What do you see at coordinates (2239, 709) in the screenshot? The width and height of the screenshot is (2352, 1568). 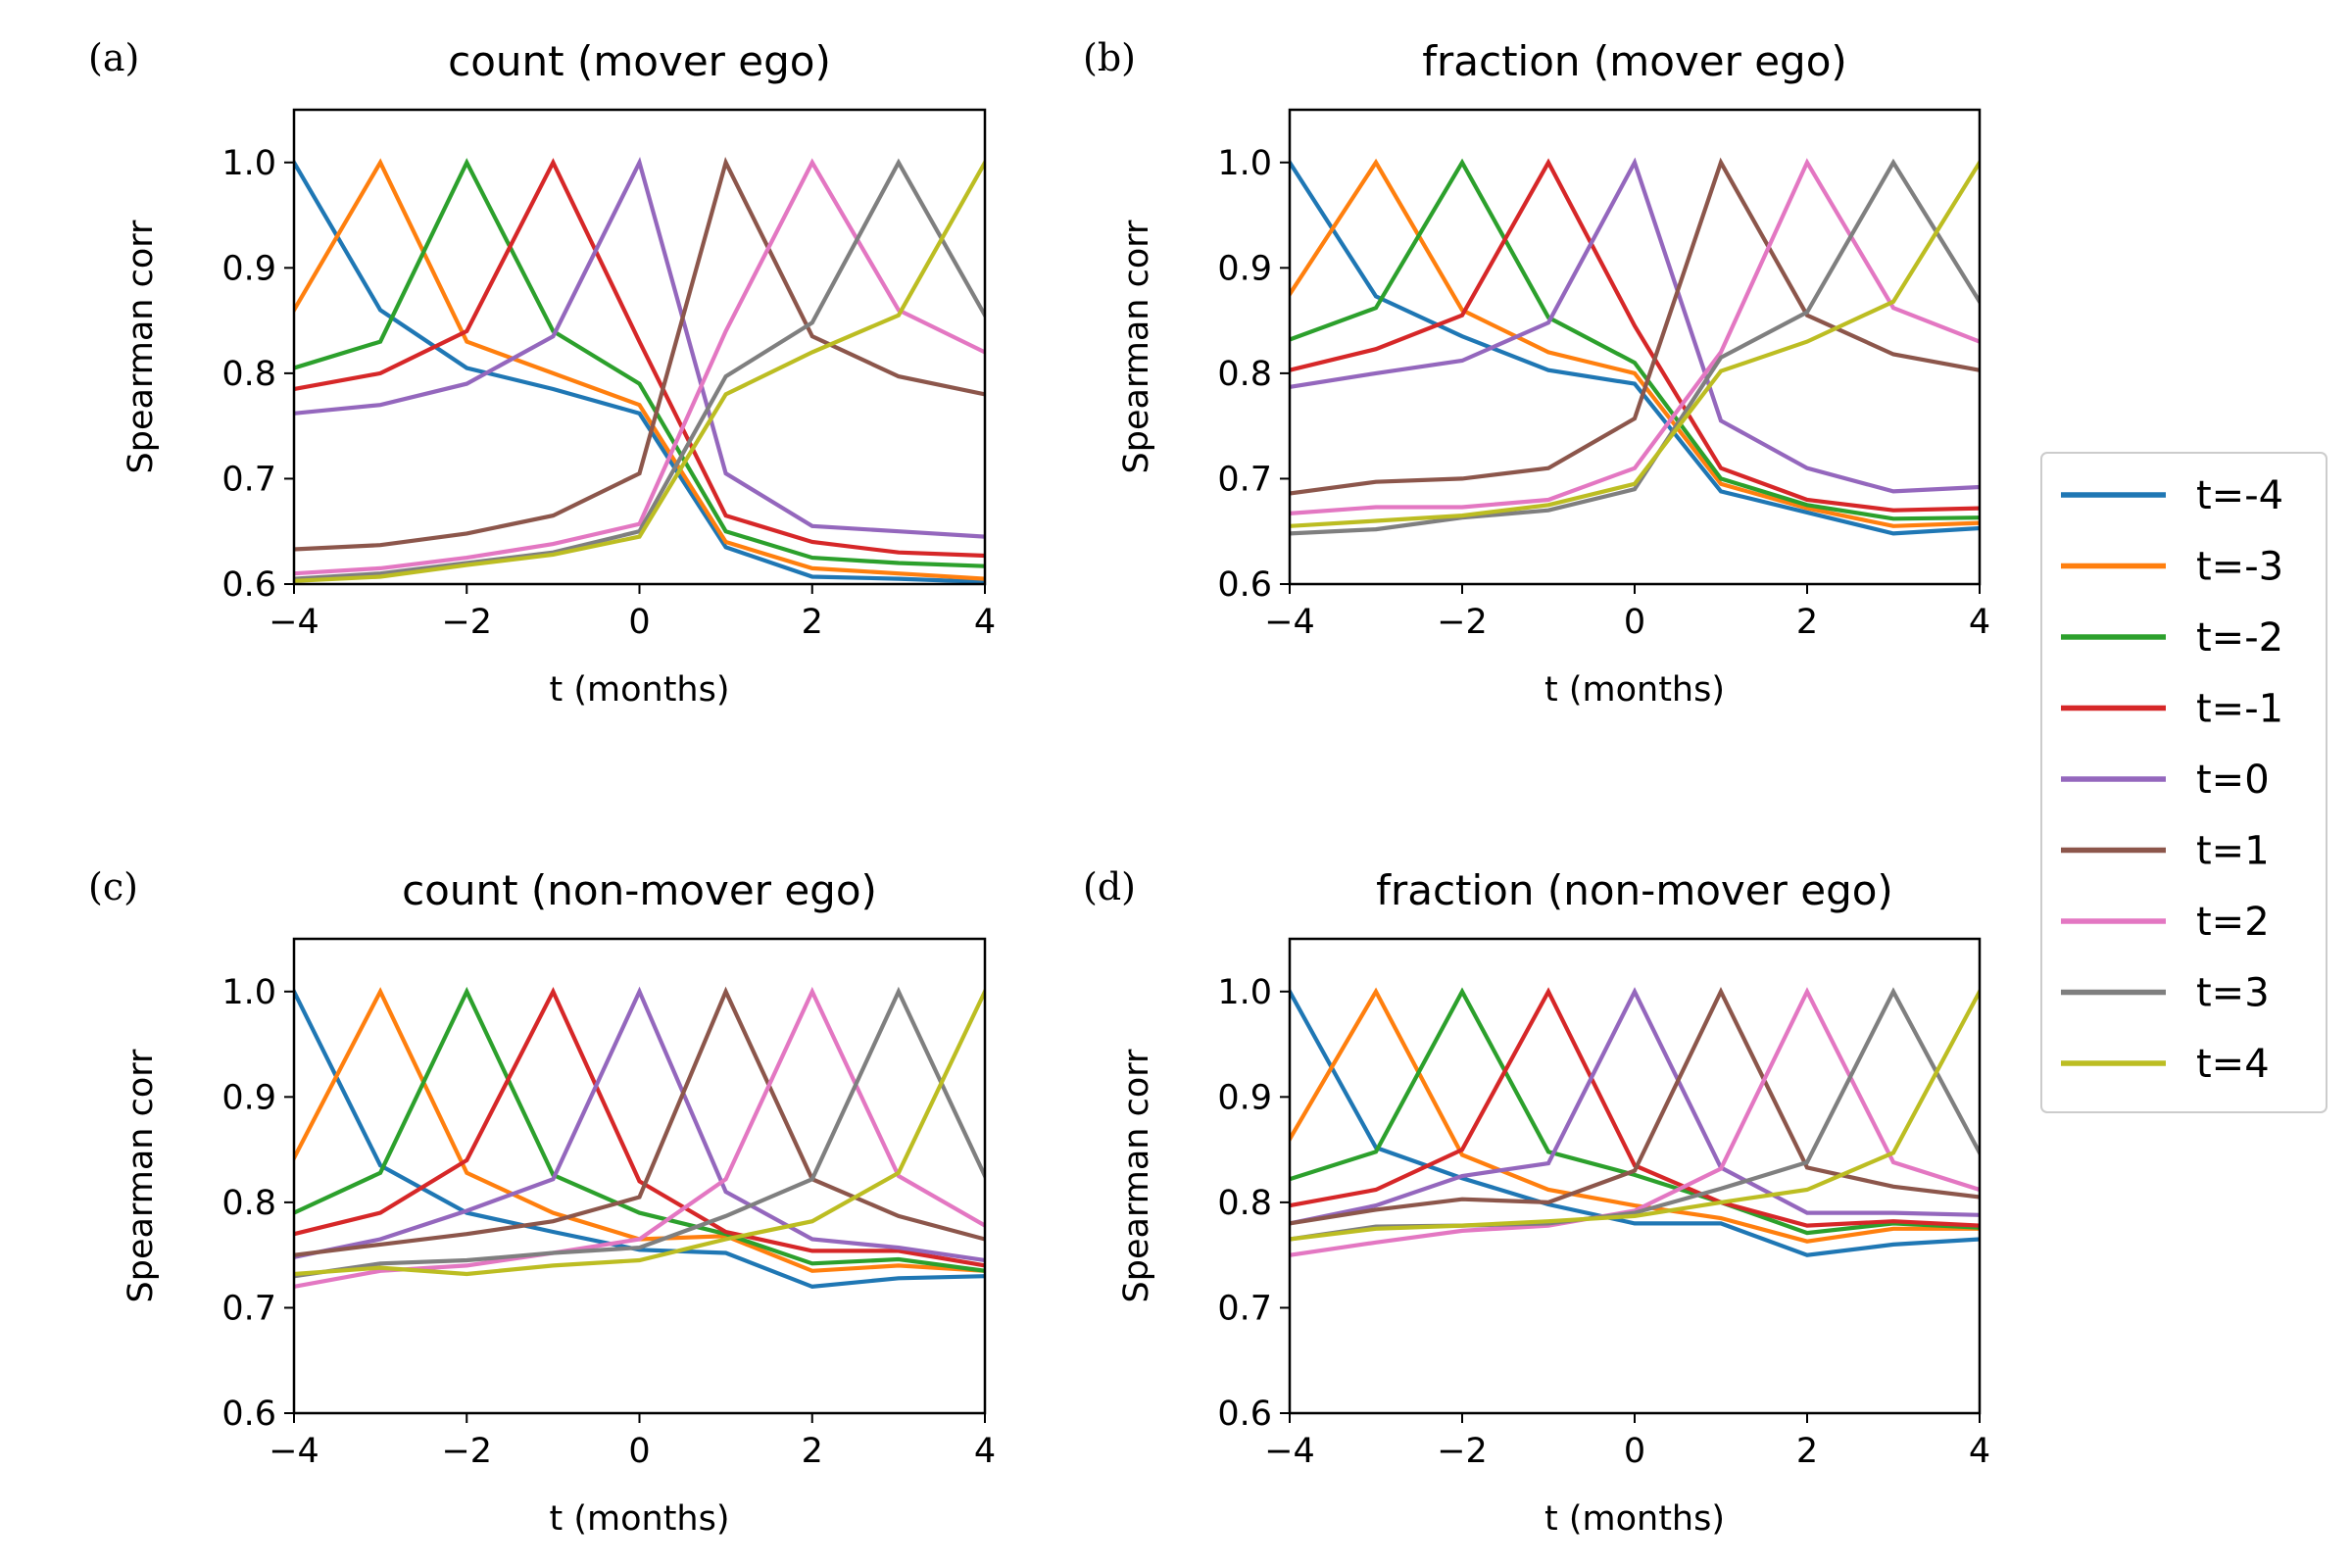 I see `legend-label: t=-1` at bounding box center [2239, 709].